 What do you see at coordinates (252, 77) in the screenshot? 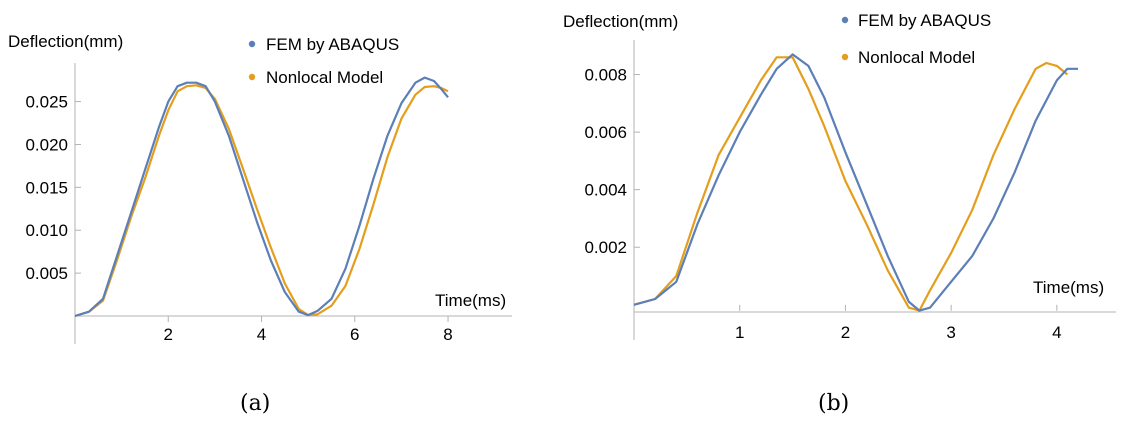
I see `chart-a-legend-marker-nonlocal` at bounding box center [252, 77].